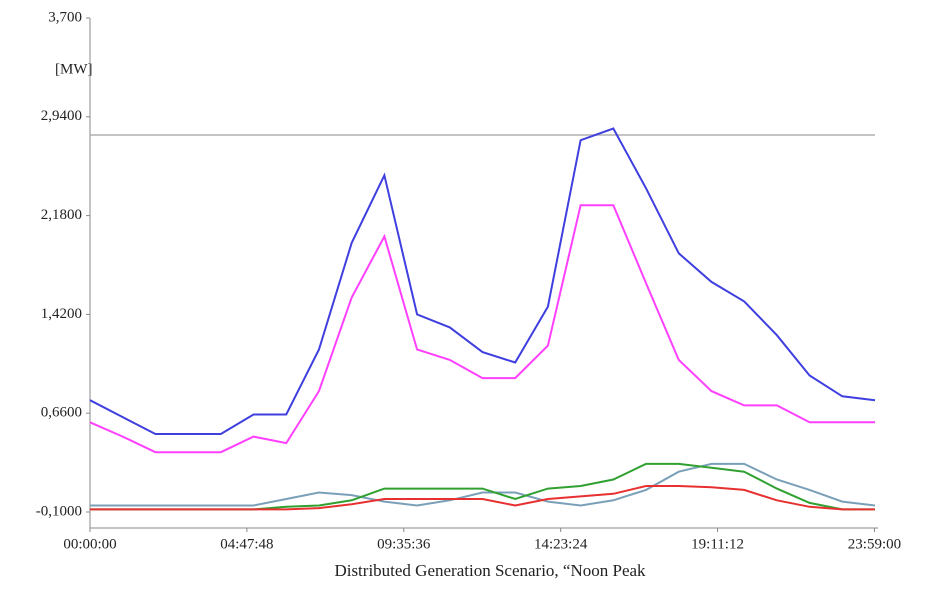  I want to click on y-unit: [MW], so click(74, 69).